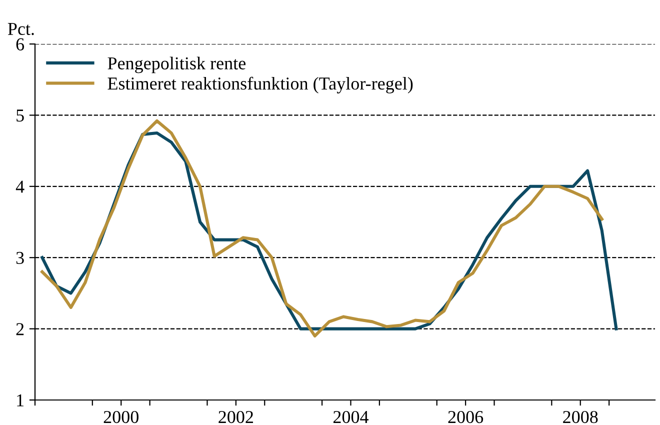 This screenshot has height=425, width=660. What do you see at coordinates (20, 44) in the screenshot?
I see `y-tick-label: 6` at bounding box center [20, 44].